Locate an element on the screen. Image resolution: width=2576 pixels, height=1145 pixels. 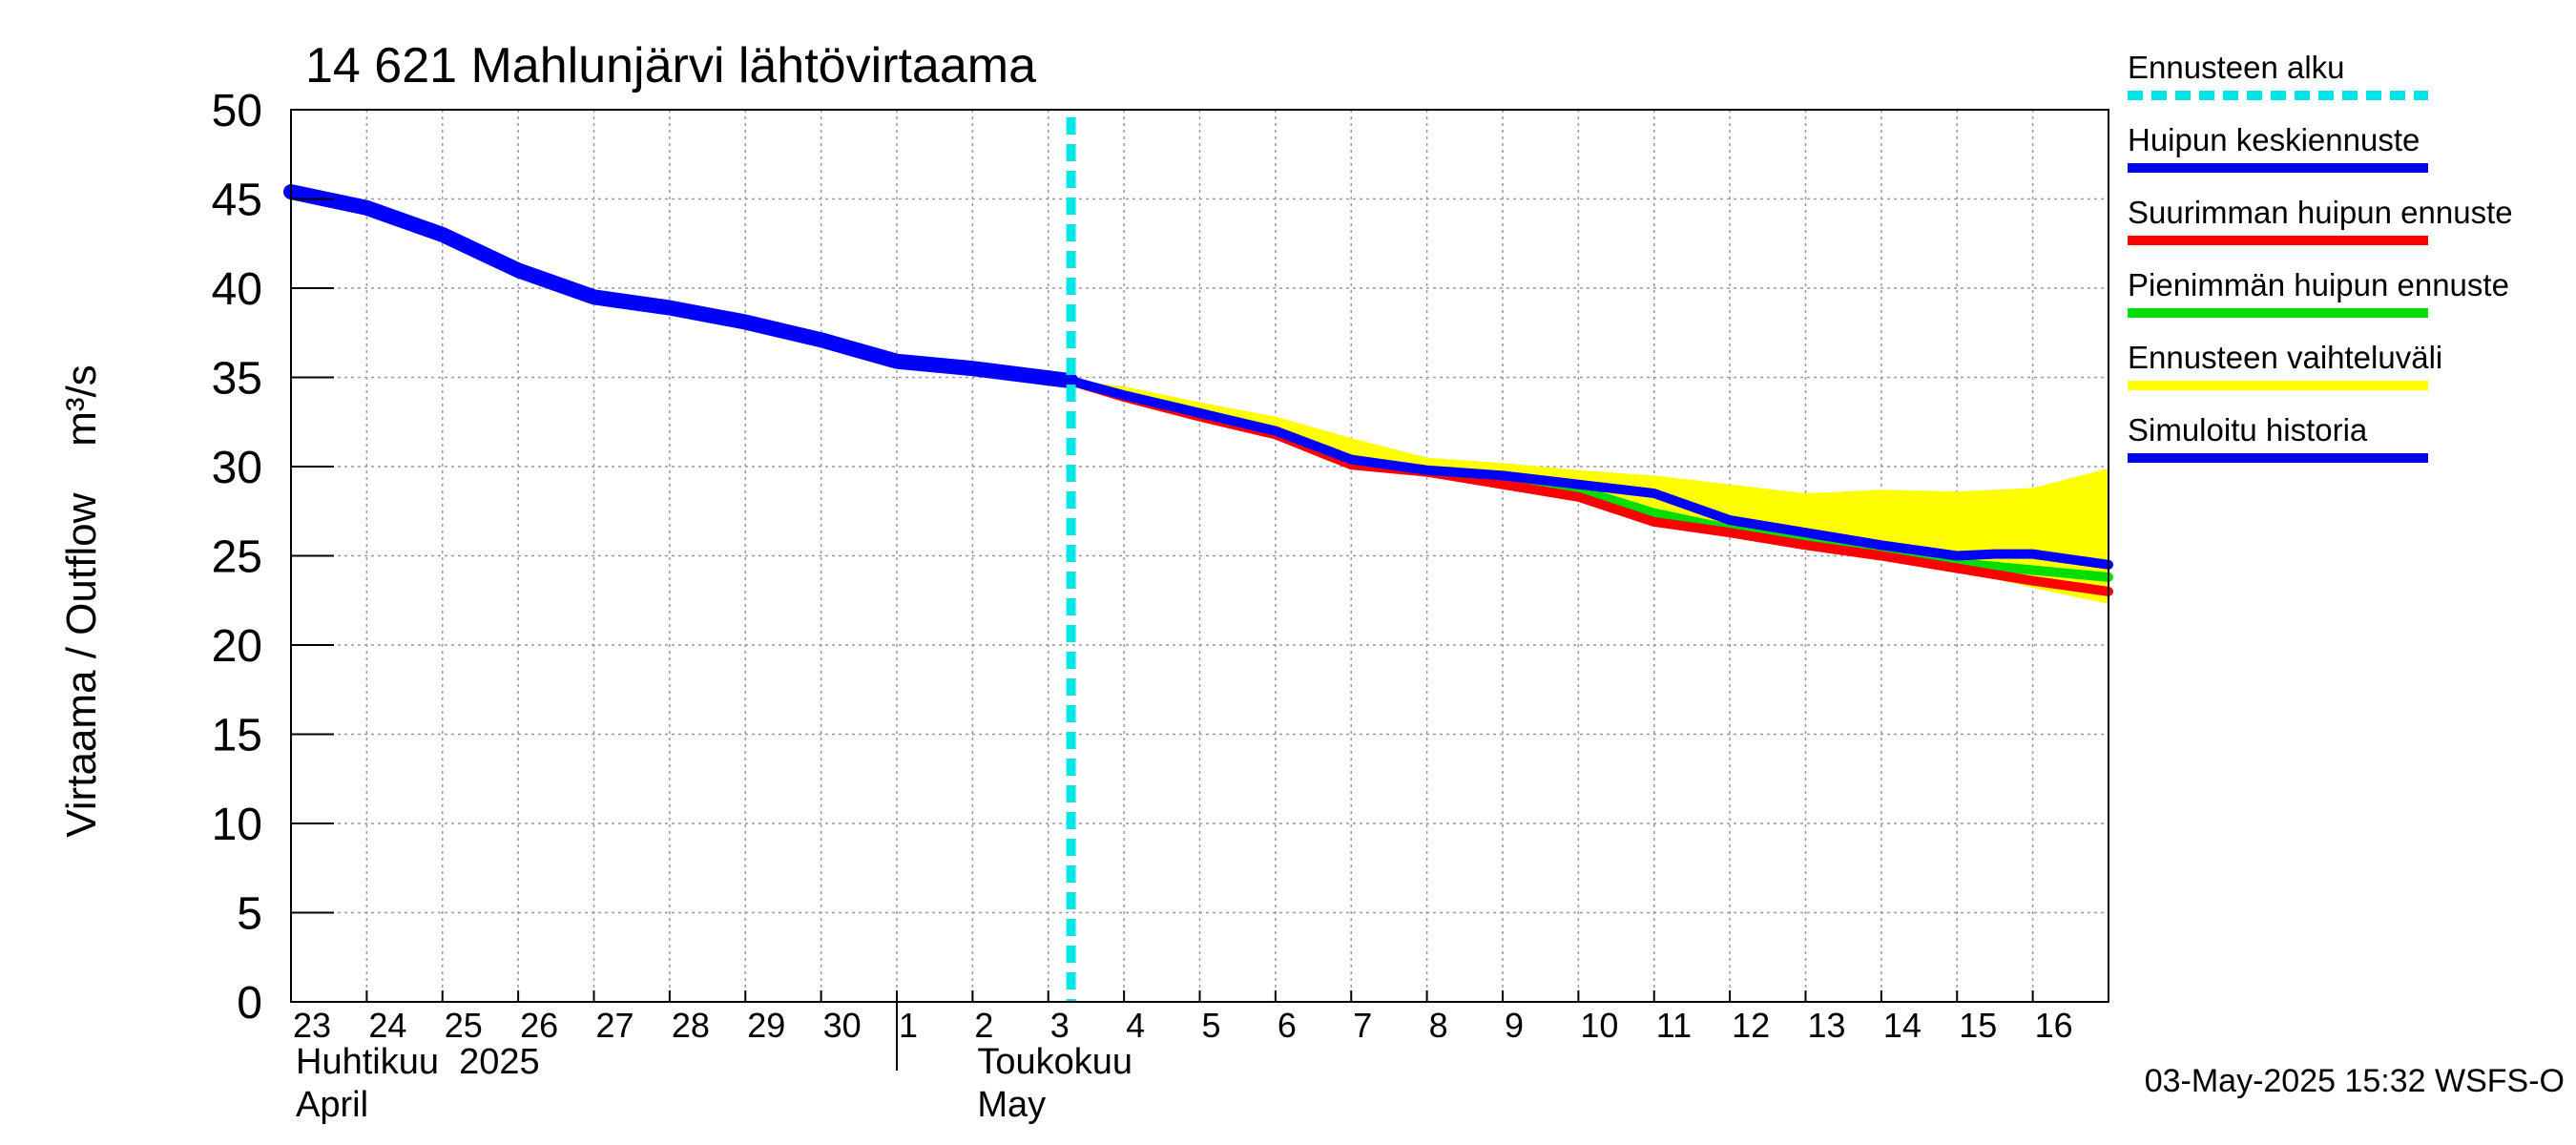
y-axis: 0 5 10 15 20 25 30 35 40 45 50 is located at coordinates (273, 557).